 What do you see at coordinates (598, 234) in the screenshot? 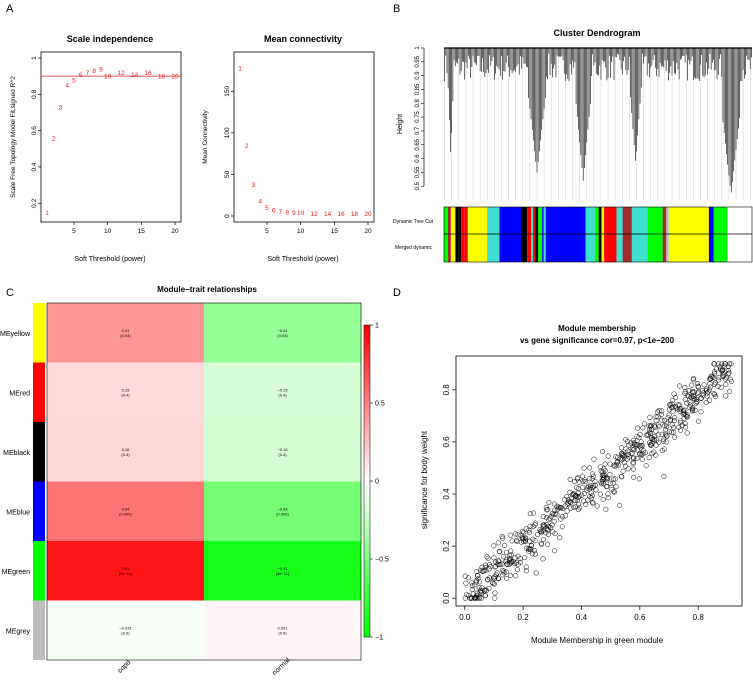
I see `color-bar-frame` at bounding box center [598, 234].